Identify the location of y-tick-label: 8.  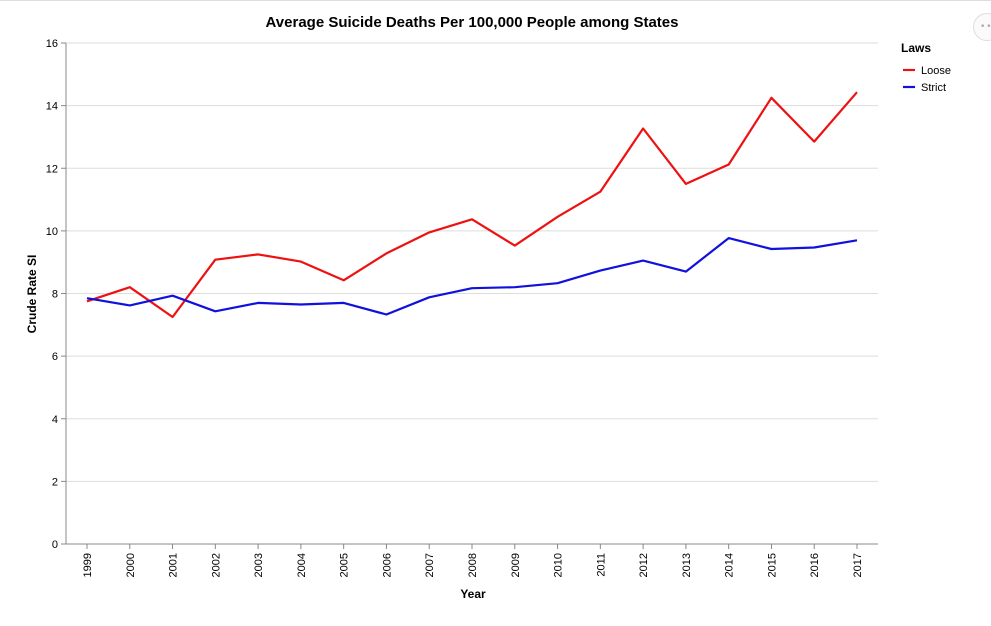
(55, 295).